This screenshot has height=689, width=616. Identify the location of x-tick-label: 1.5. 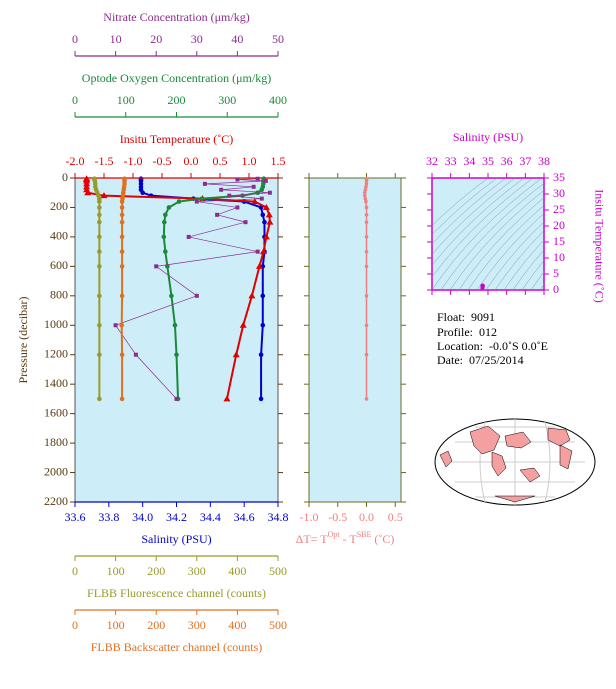
(278, 161).